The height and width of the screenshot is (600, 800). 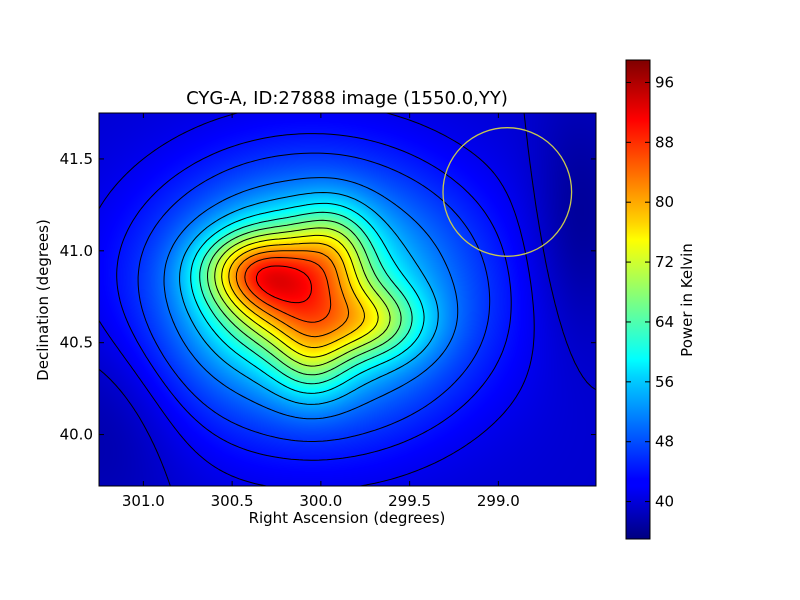 I want to click on y-axis-label: Declination (degrees), so click(x=43, y=300).